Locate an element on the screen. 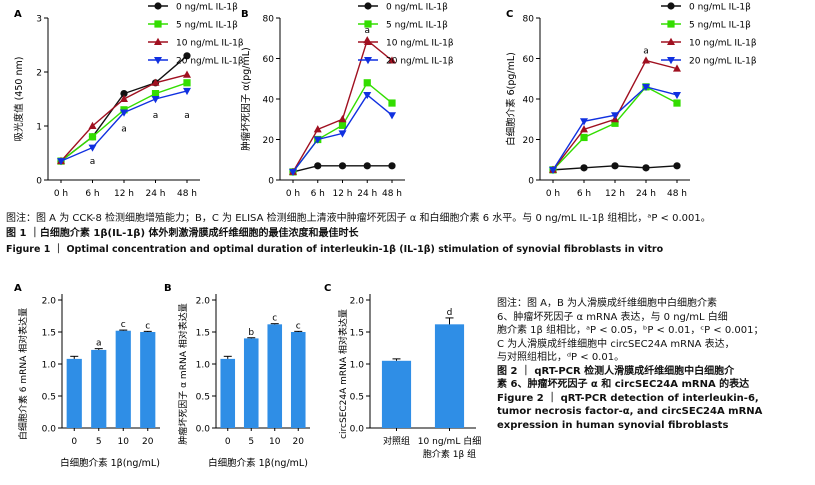 This screenshot has width=815, height=485. x-tick-label: 对照组 is located at coordinates (396, 441).